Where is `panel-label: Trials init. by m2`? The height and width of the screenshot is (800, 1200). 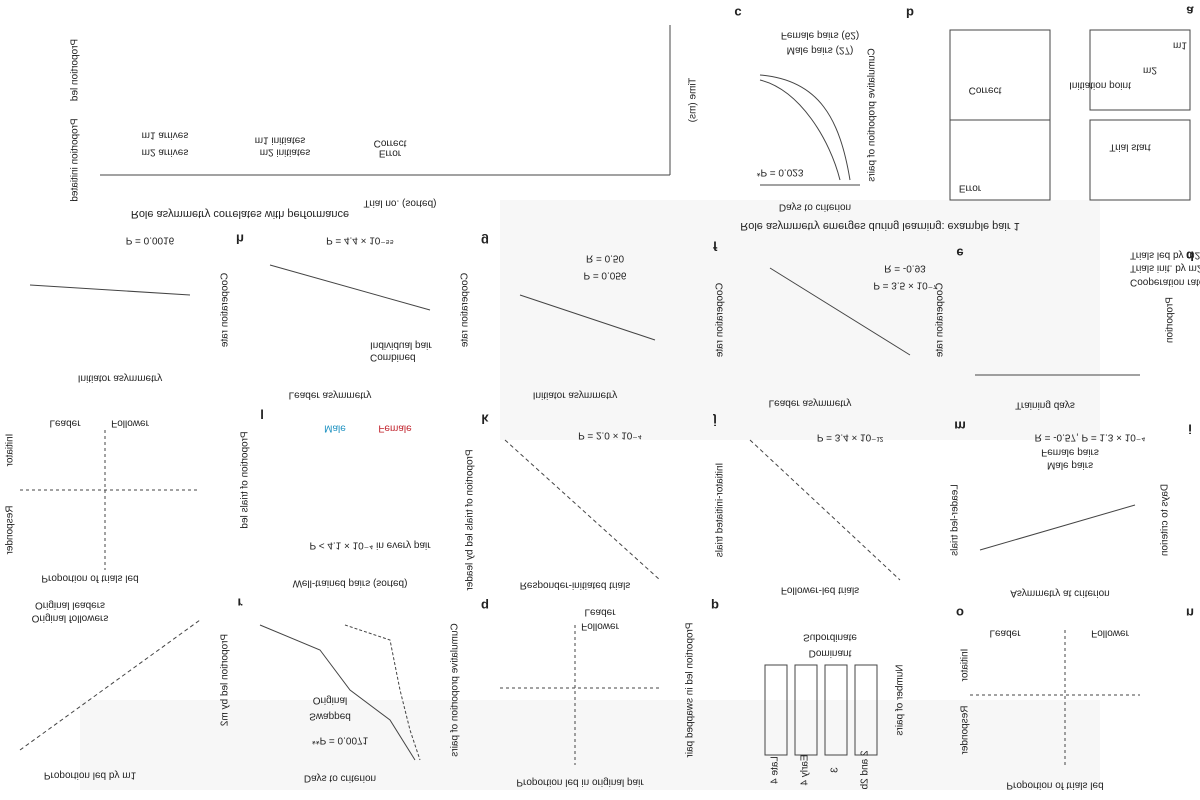 panel-label: Trials init. by m2 is located at coordinates (1165, 267).